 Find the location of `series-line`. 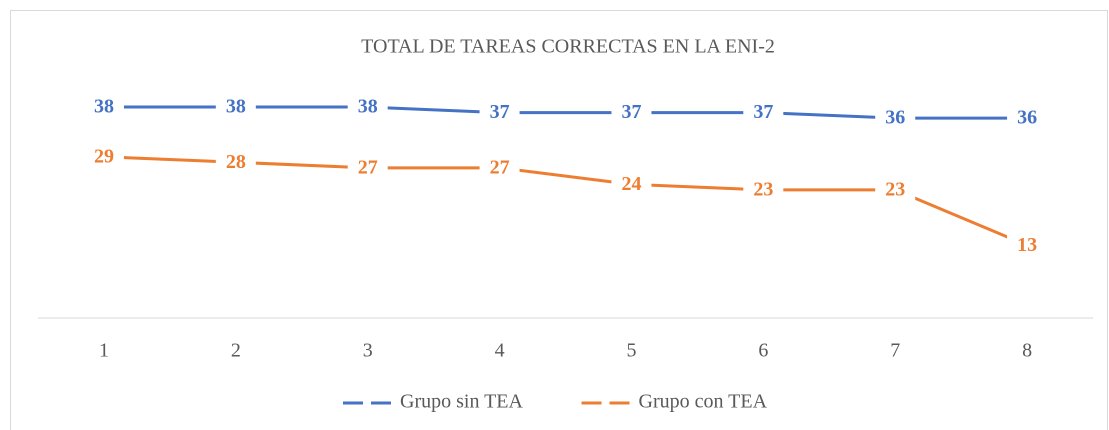

series-line is located at coordinates (565, 112).